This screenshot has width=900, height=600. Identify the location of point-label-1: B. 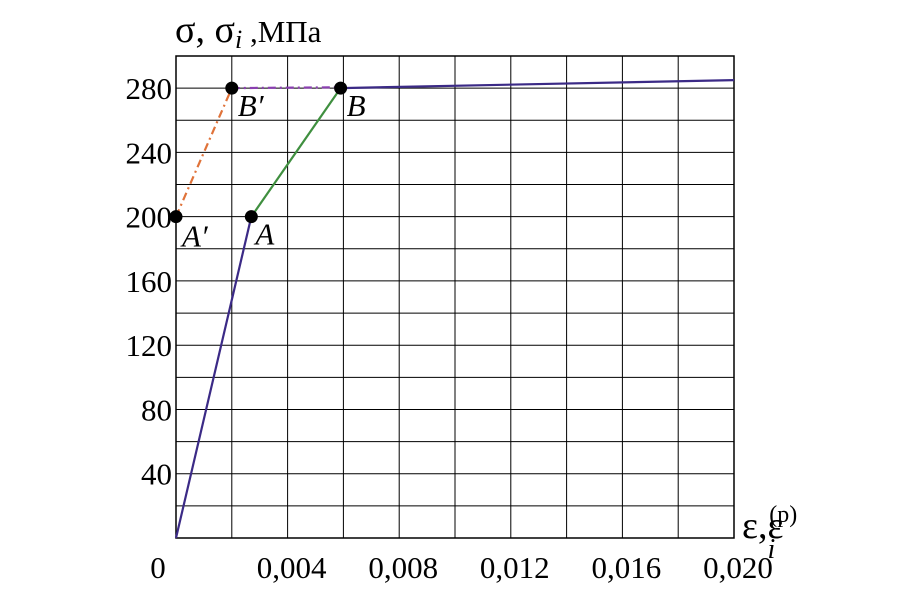
(356, 105).